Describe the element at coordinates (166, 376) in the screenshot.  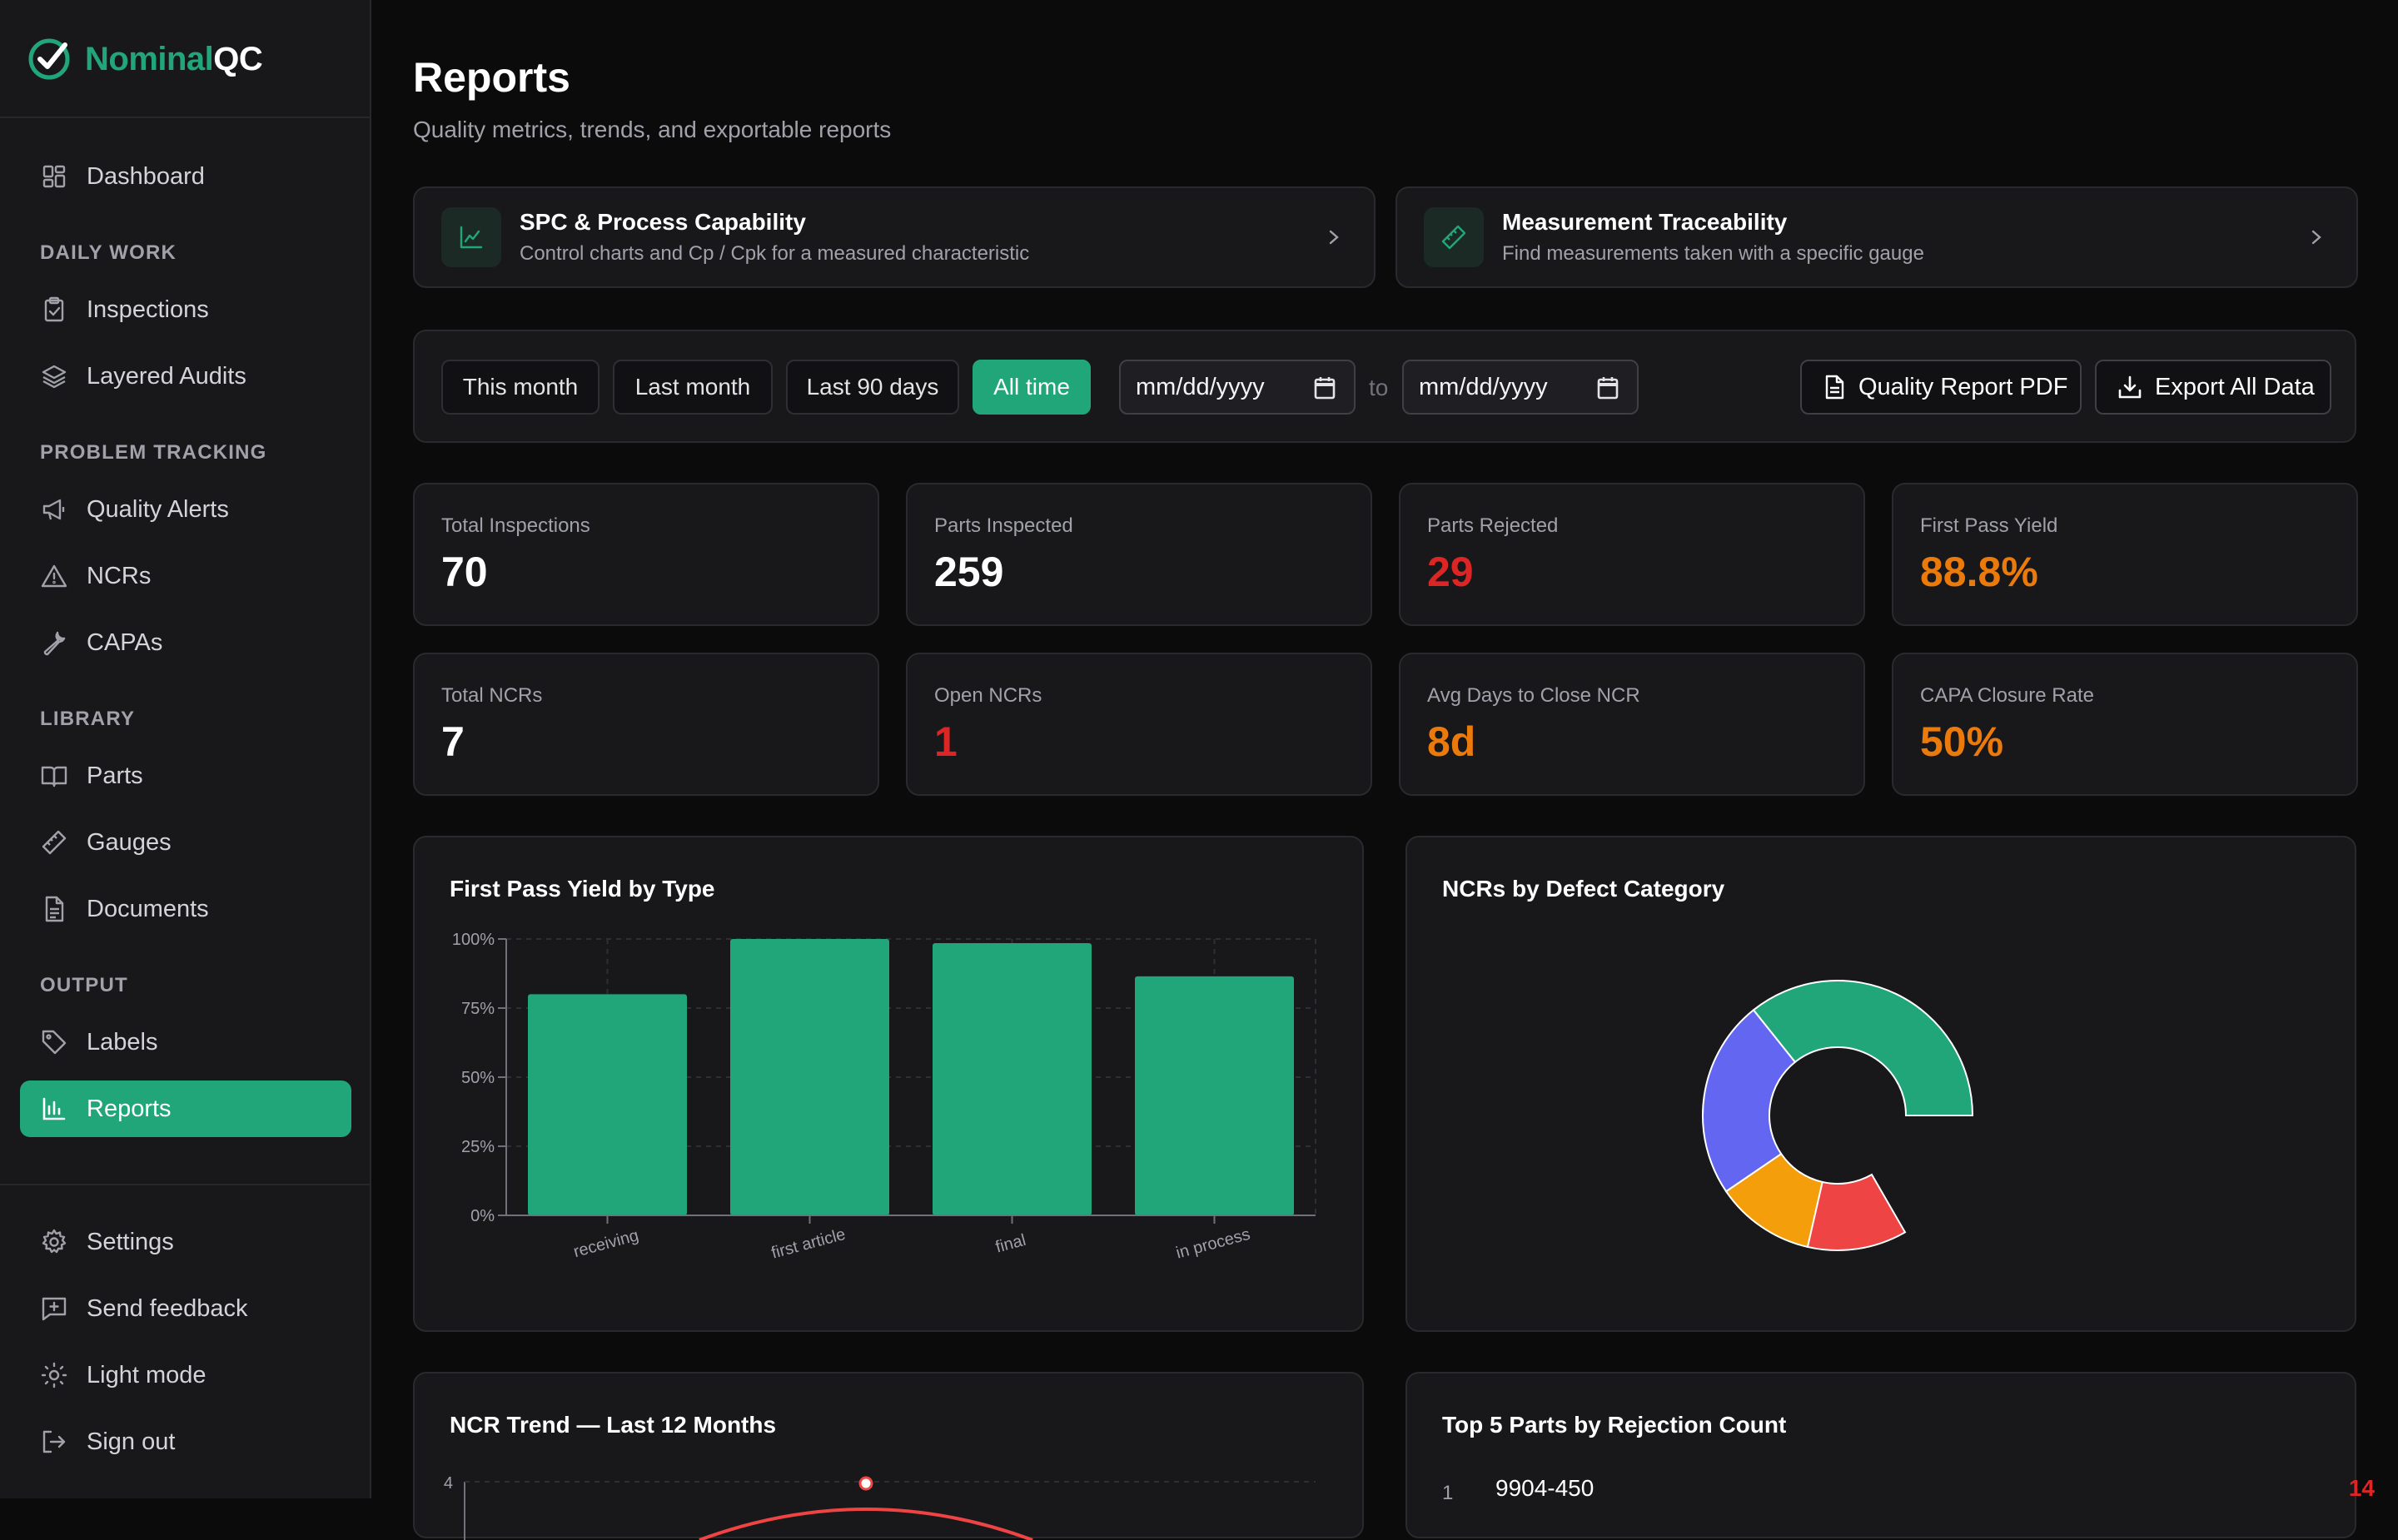
I see `sidebar-item-label: Layered Audits` at that location.